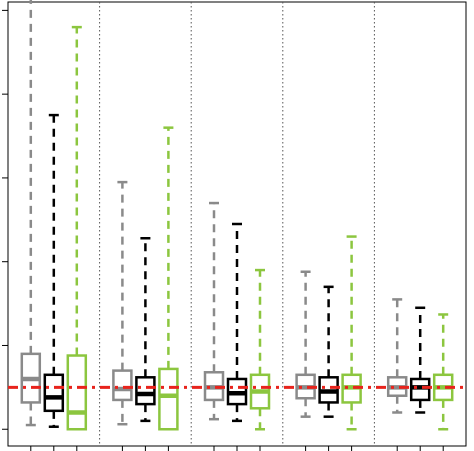  I want to click on box-s3-g1, so click(77, 392).